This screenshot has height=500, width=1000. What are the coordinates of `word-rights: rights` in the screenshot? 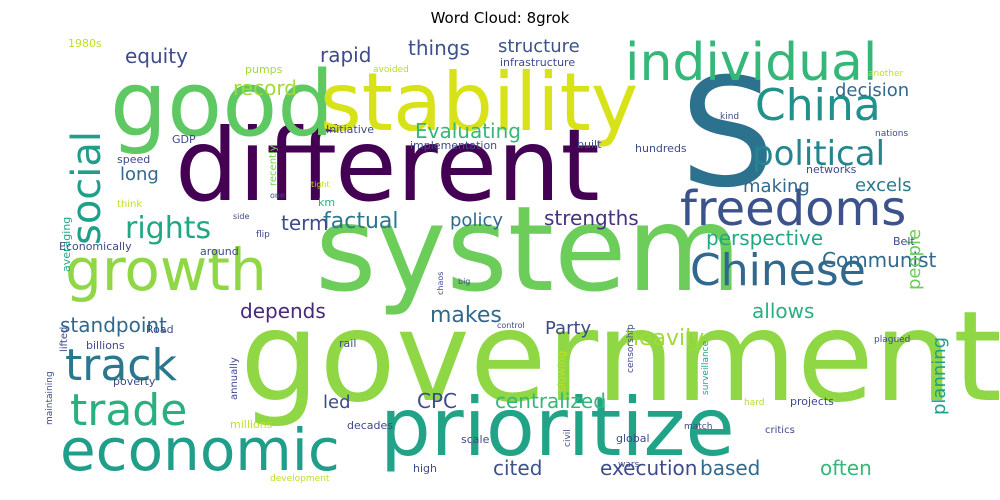 It's located at (168, 228).